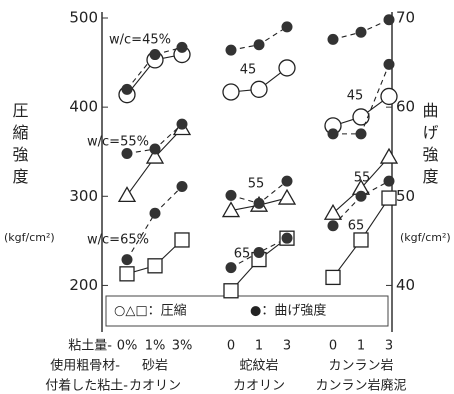 This screenshot has height=394, width=454. Describe the element at coordinates (155, 366) in the screenshot. I see `aggregate-label: 砂岩` at that location.